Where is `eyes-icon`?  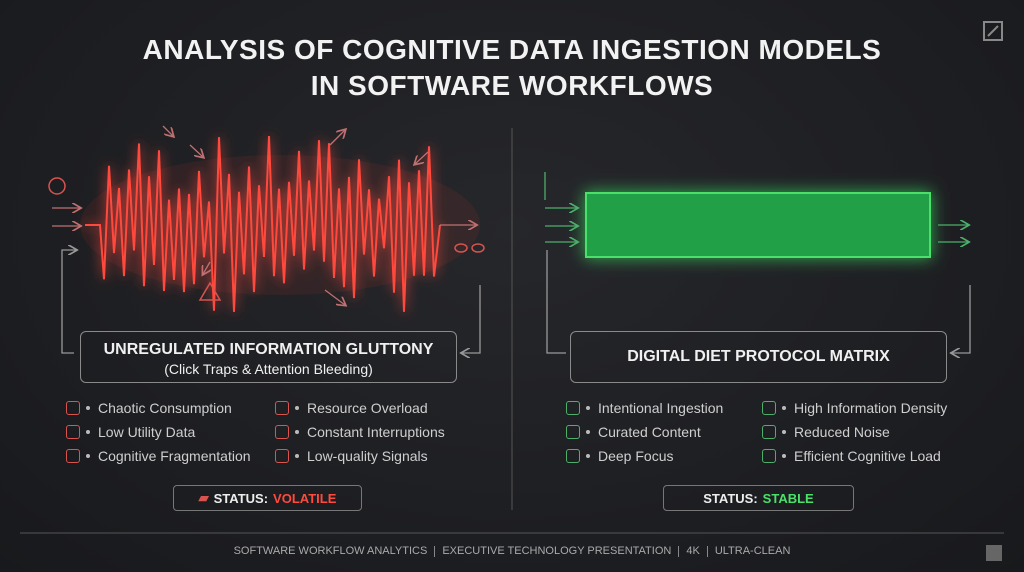 eyes-icon is located at coordinates (469, 248).